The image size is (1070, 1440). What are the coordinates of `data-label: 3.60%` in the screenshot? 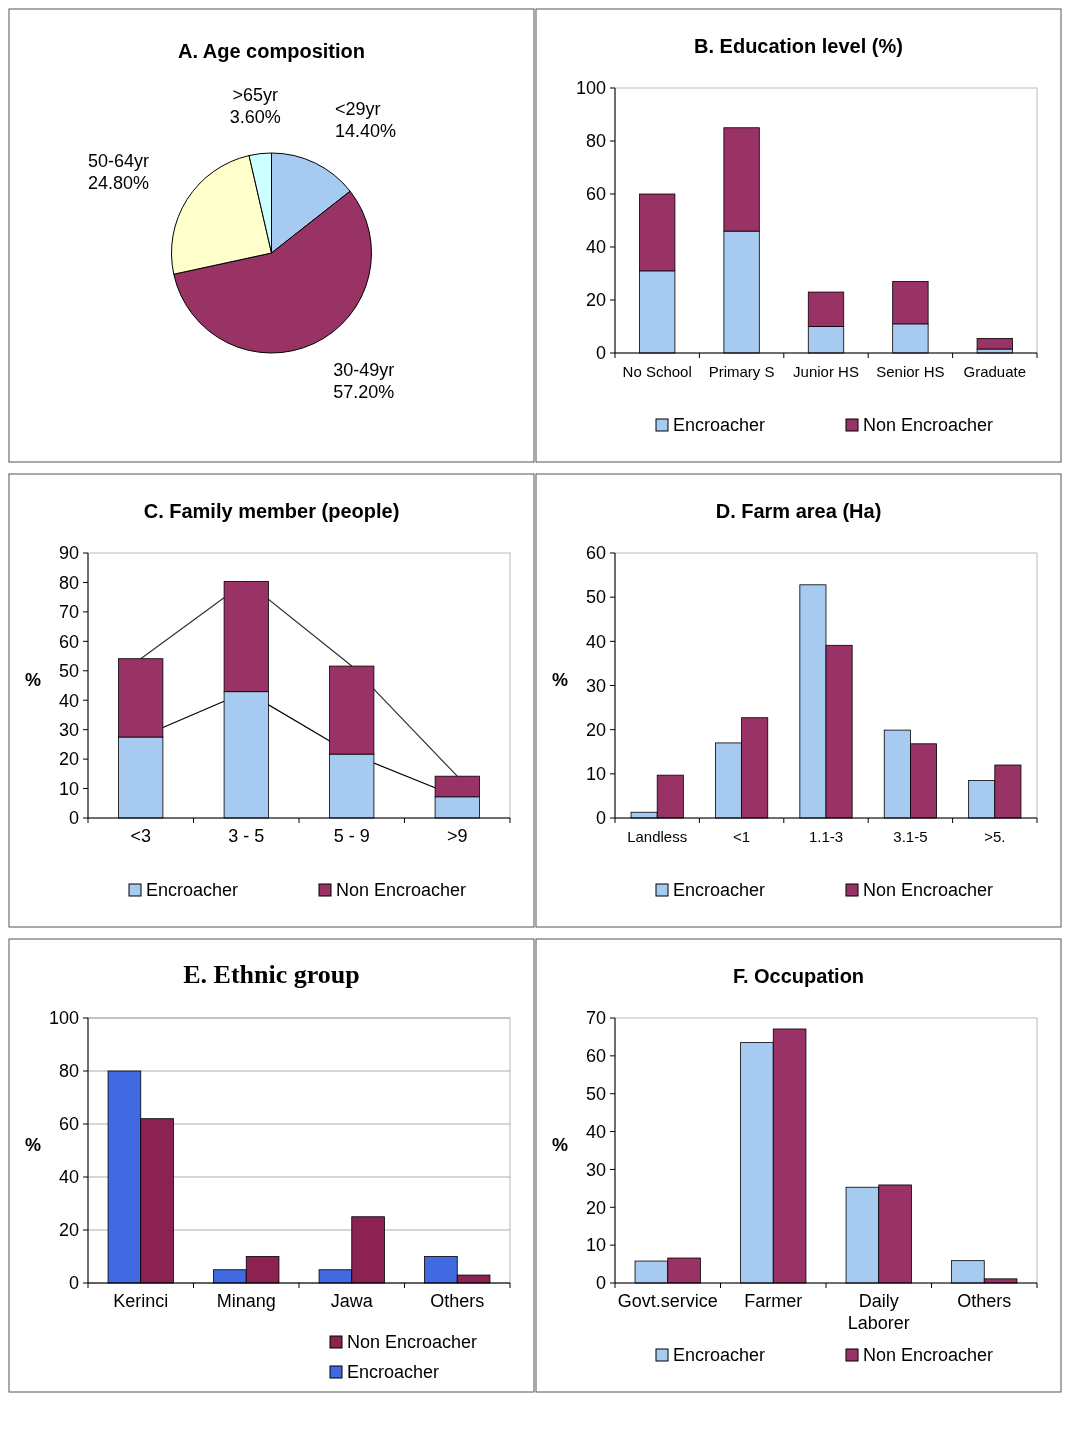 It's located at (255, 116).